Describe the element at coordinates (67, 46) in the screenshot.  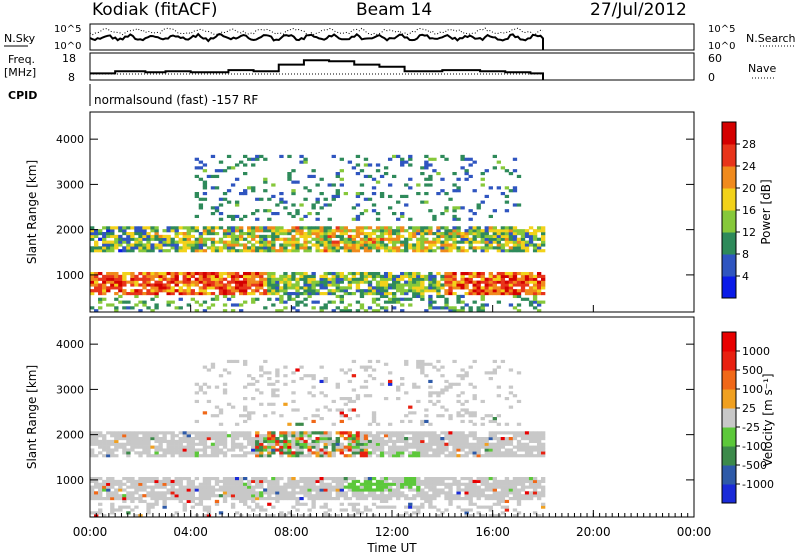
I see `count-tick-bottom-left: 10^0` at that location.